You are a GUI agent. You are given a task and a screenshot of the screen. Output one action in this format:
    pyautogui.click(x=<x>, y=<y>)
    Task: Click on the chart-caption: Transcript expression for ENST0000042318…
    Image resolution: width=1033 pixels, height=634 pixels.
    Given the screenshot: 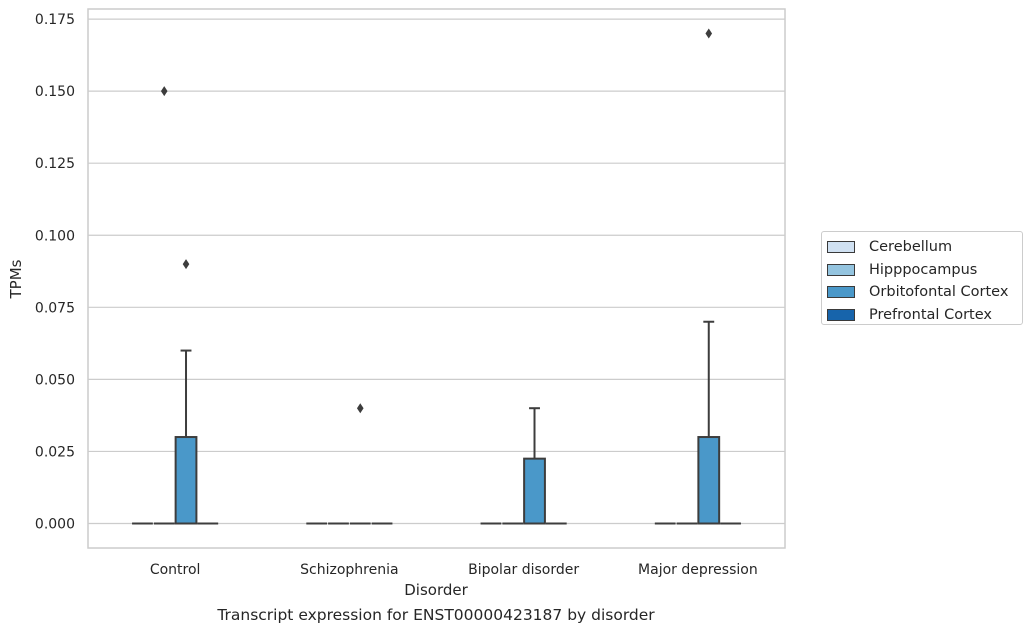 What is the action you would take?
    pyautogui.click(x=436, y=615)
    